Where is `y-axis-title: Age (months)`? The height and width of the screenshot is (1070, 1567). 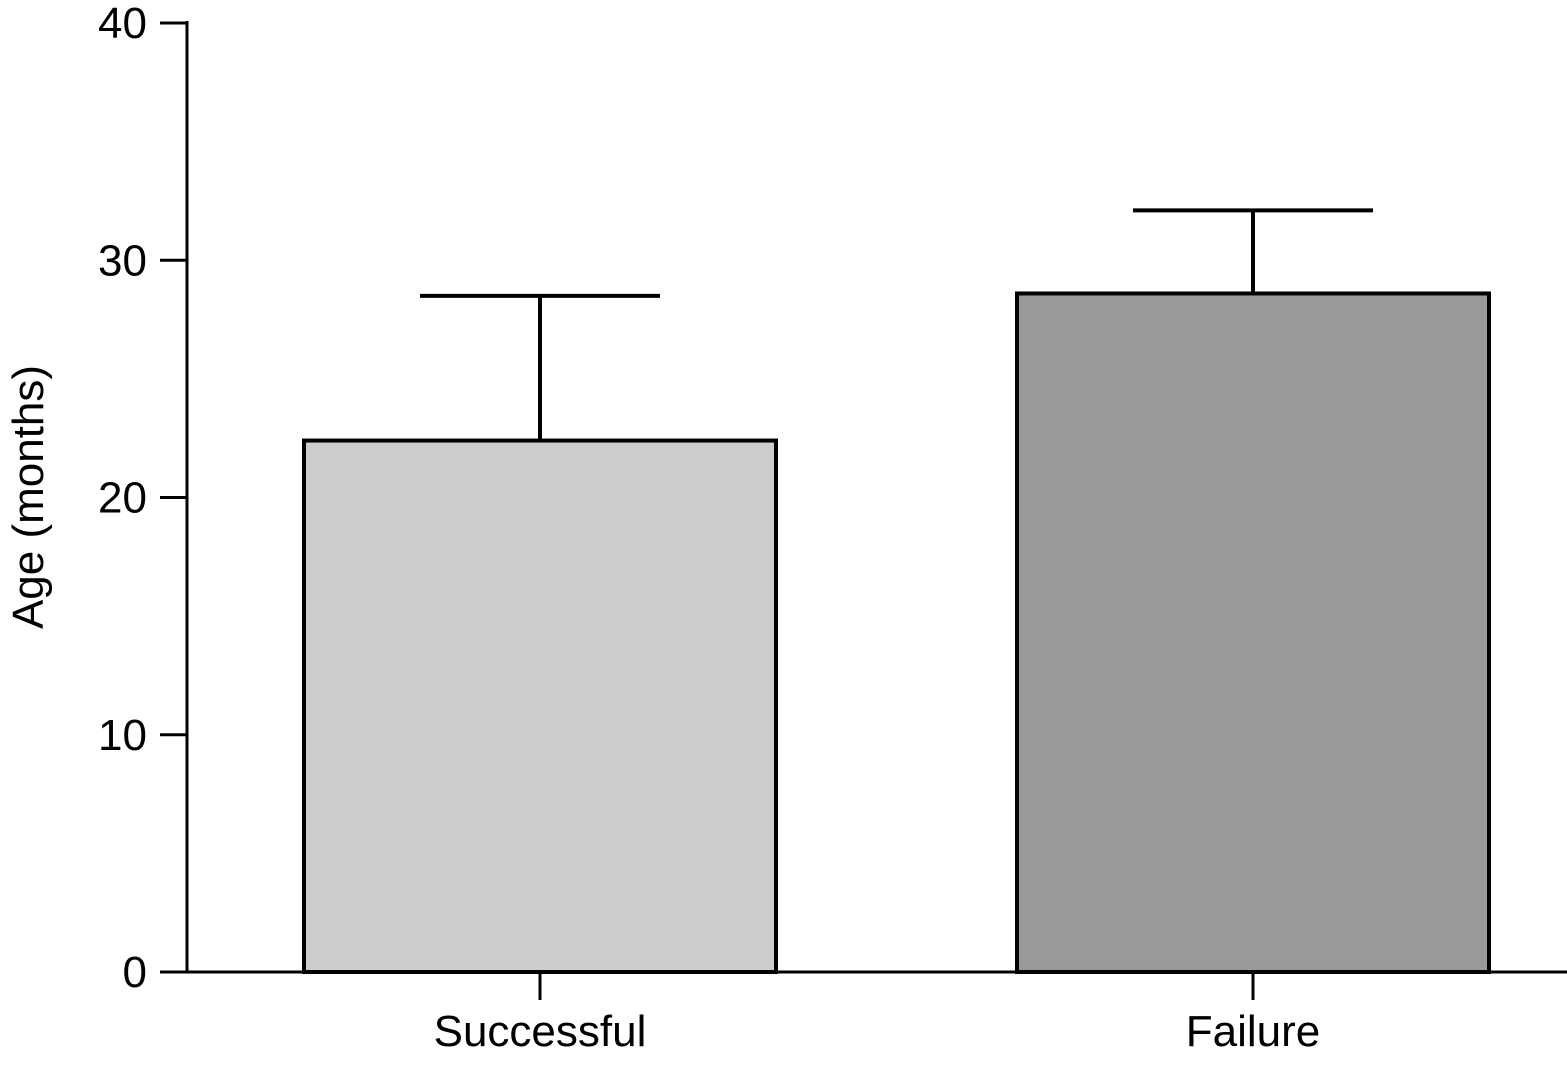
y-axis-title: Age (months) is located at coordinates (28, 497).